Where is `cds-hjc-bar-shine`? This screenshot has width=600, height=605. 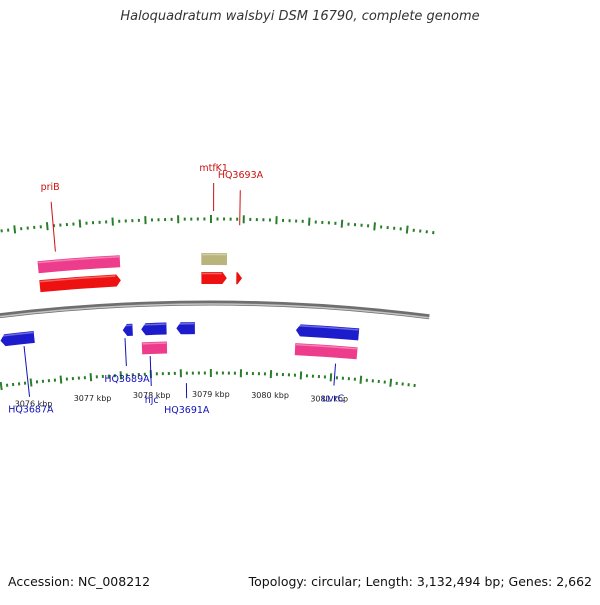
cds-hjc-bar-shine is located at coordinates (154, 343).